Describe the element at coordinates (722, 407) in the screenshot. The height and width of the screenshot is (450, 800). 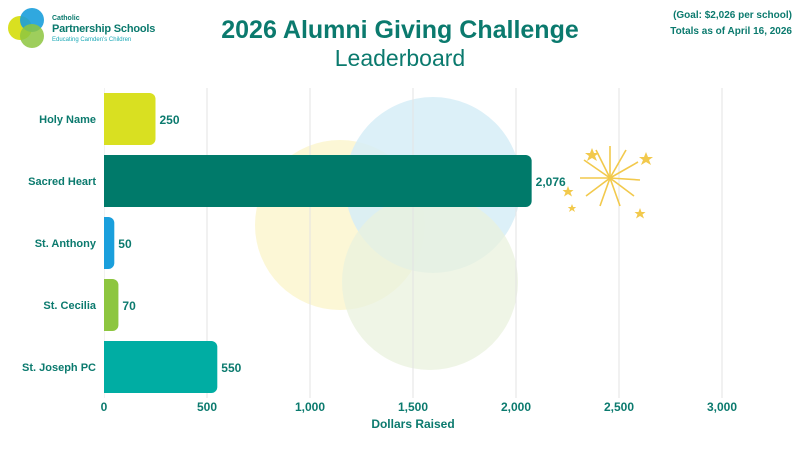
I see `x-tick-label: 3,000` at that location.